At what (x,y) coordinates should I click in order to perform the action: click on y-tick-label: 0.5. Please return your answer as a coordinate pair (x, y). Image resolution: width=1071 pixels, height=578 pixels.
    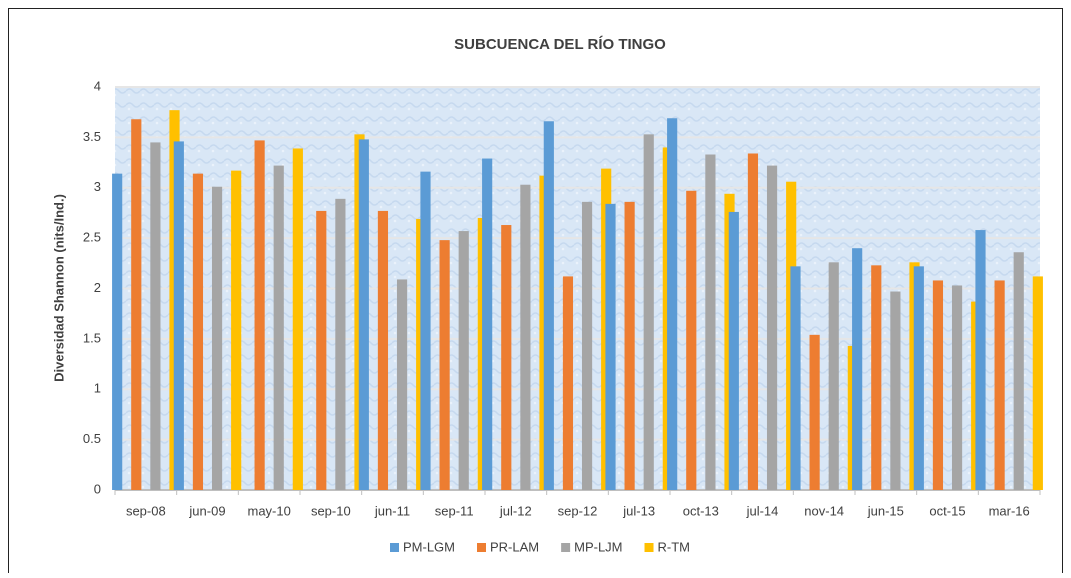
    Looking at the image, I should click on (92, 438).